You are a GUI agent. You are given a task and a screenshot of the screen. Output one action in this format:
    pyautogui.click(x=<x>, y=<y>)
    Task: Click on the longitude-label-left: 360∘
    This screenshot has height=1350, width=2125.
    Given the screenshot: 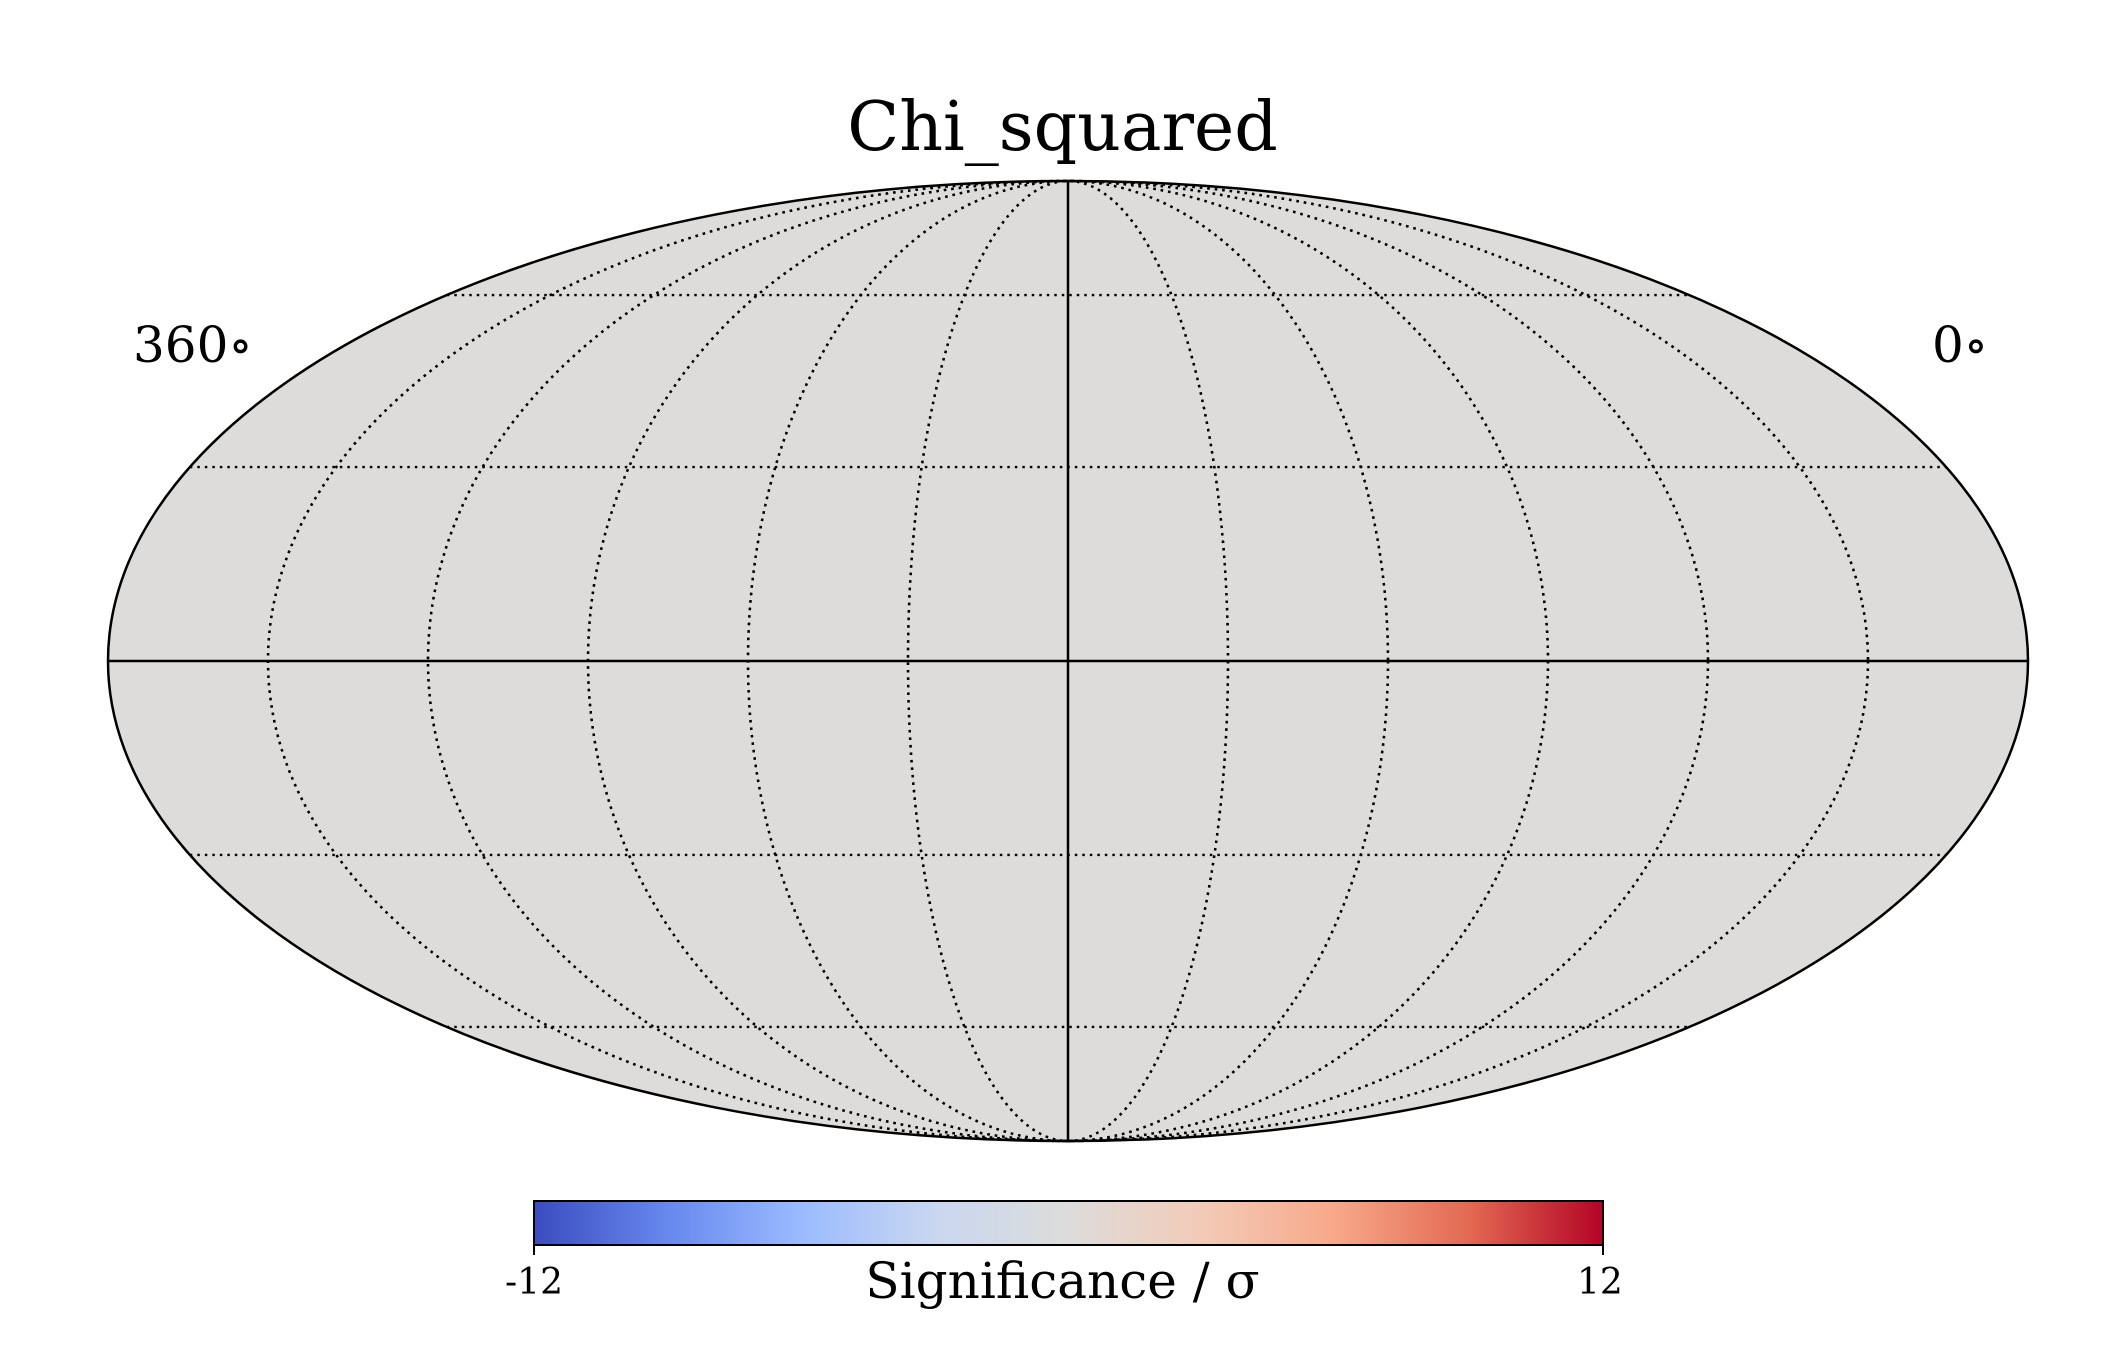 What is the action you would take?
    pyautogui.click(x=193, y=345)
    